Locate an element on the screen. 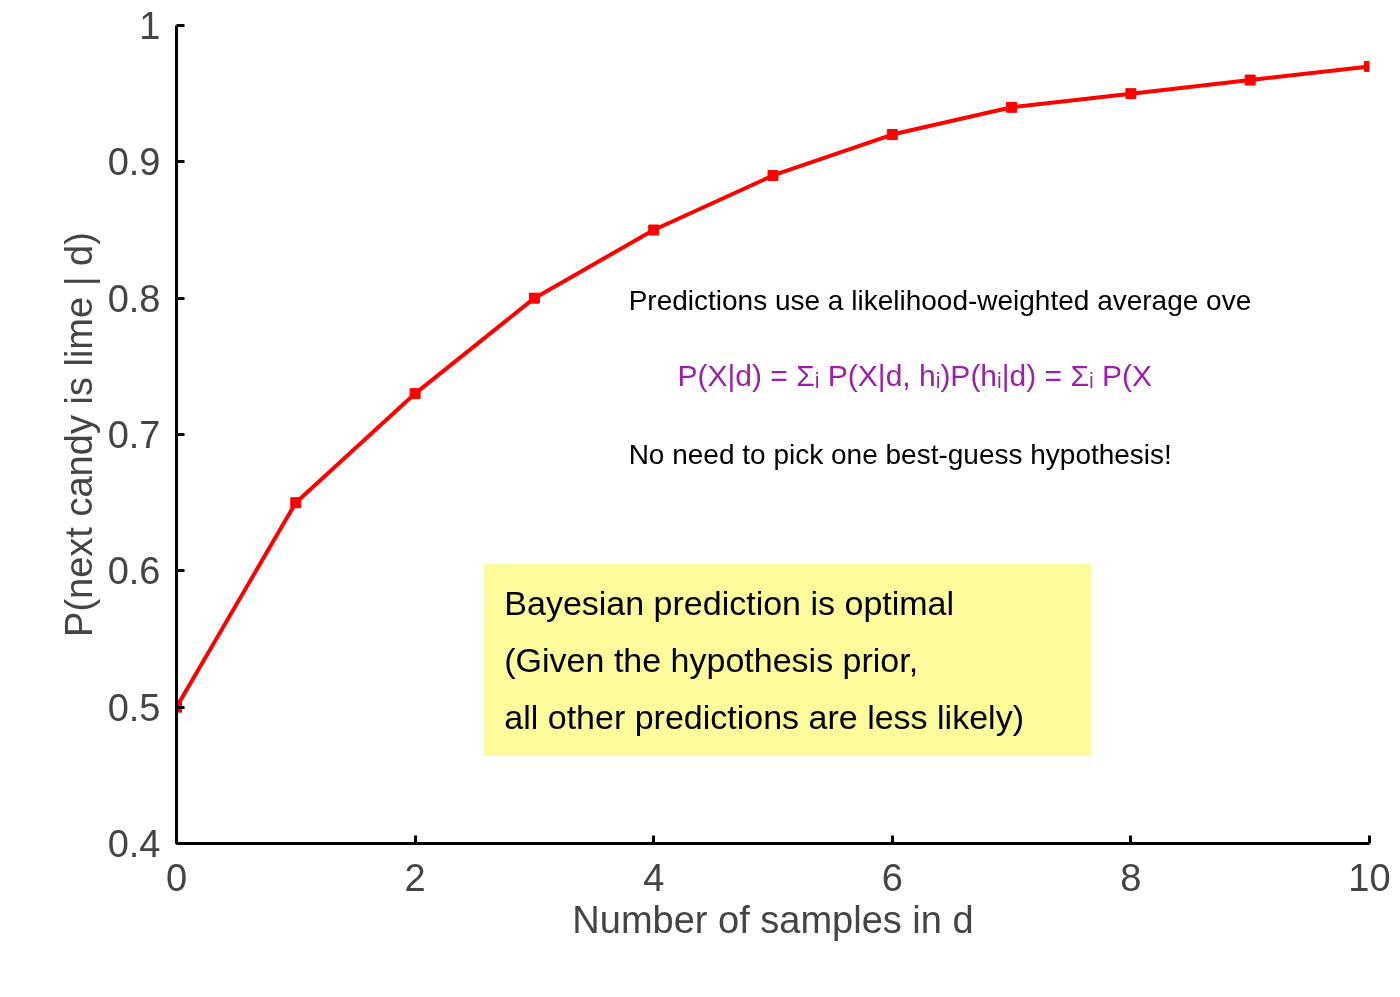 Image resolution: width=1400 pixels, height=997 pixels. y-tick-label: 0.6 is located at coordinates (134, 571).